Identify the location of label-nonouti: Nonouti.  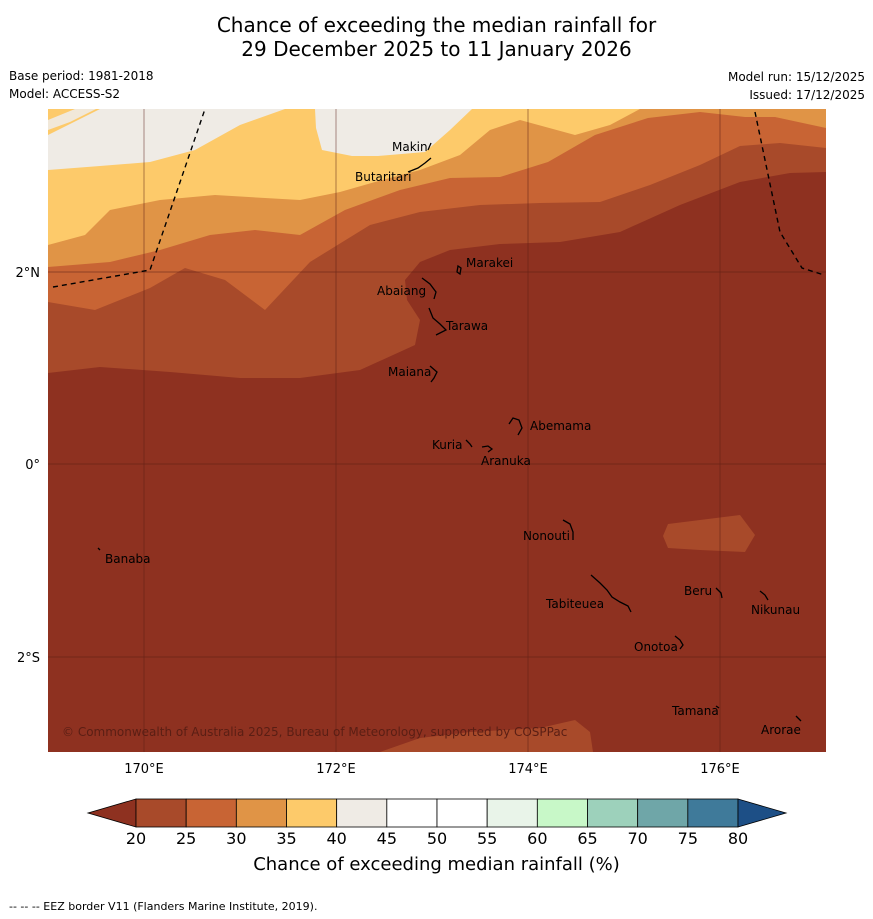
(546, 536).